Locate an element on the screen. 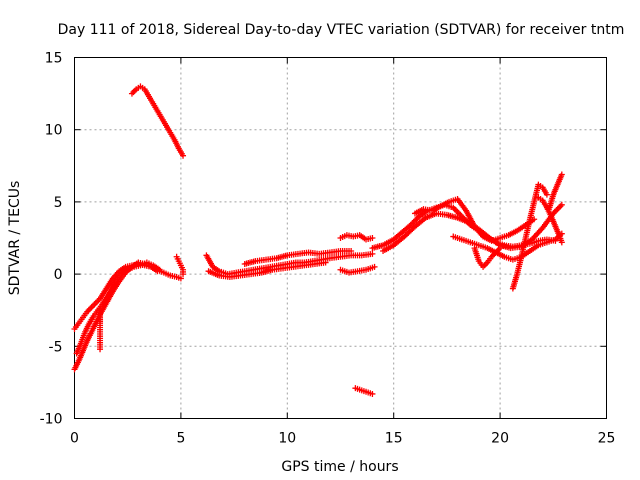 This screenshot has width=640, height=480. y-tick-label: 0 is located at coordinates (58, 275).